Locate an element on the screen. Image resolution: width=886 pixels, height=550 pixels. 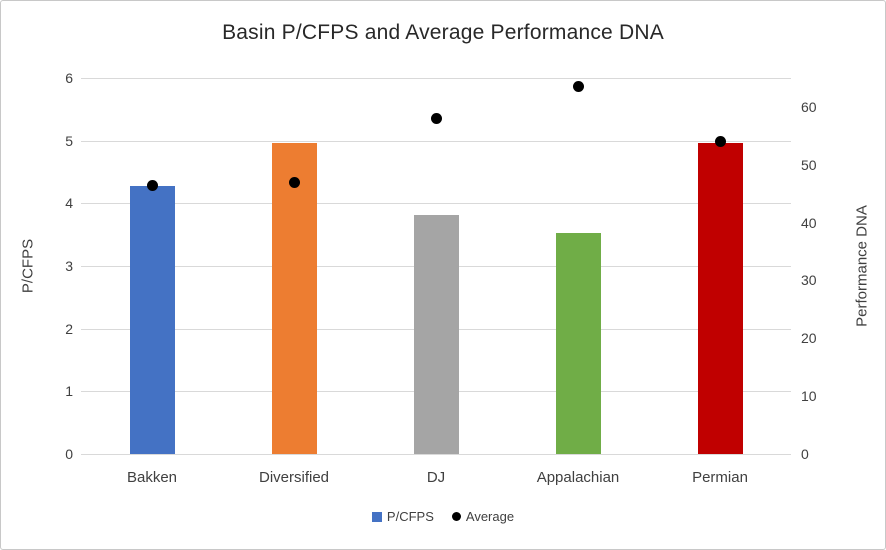
bar-appalachian is located at coordinates (578, 343).